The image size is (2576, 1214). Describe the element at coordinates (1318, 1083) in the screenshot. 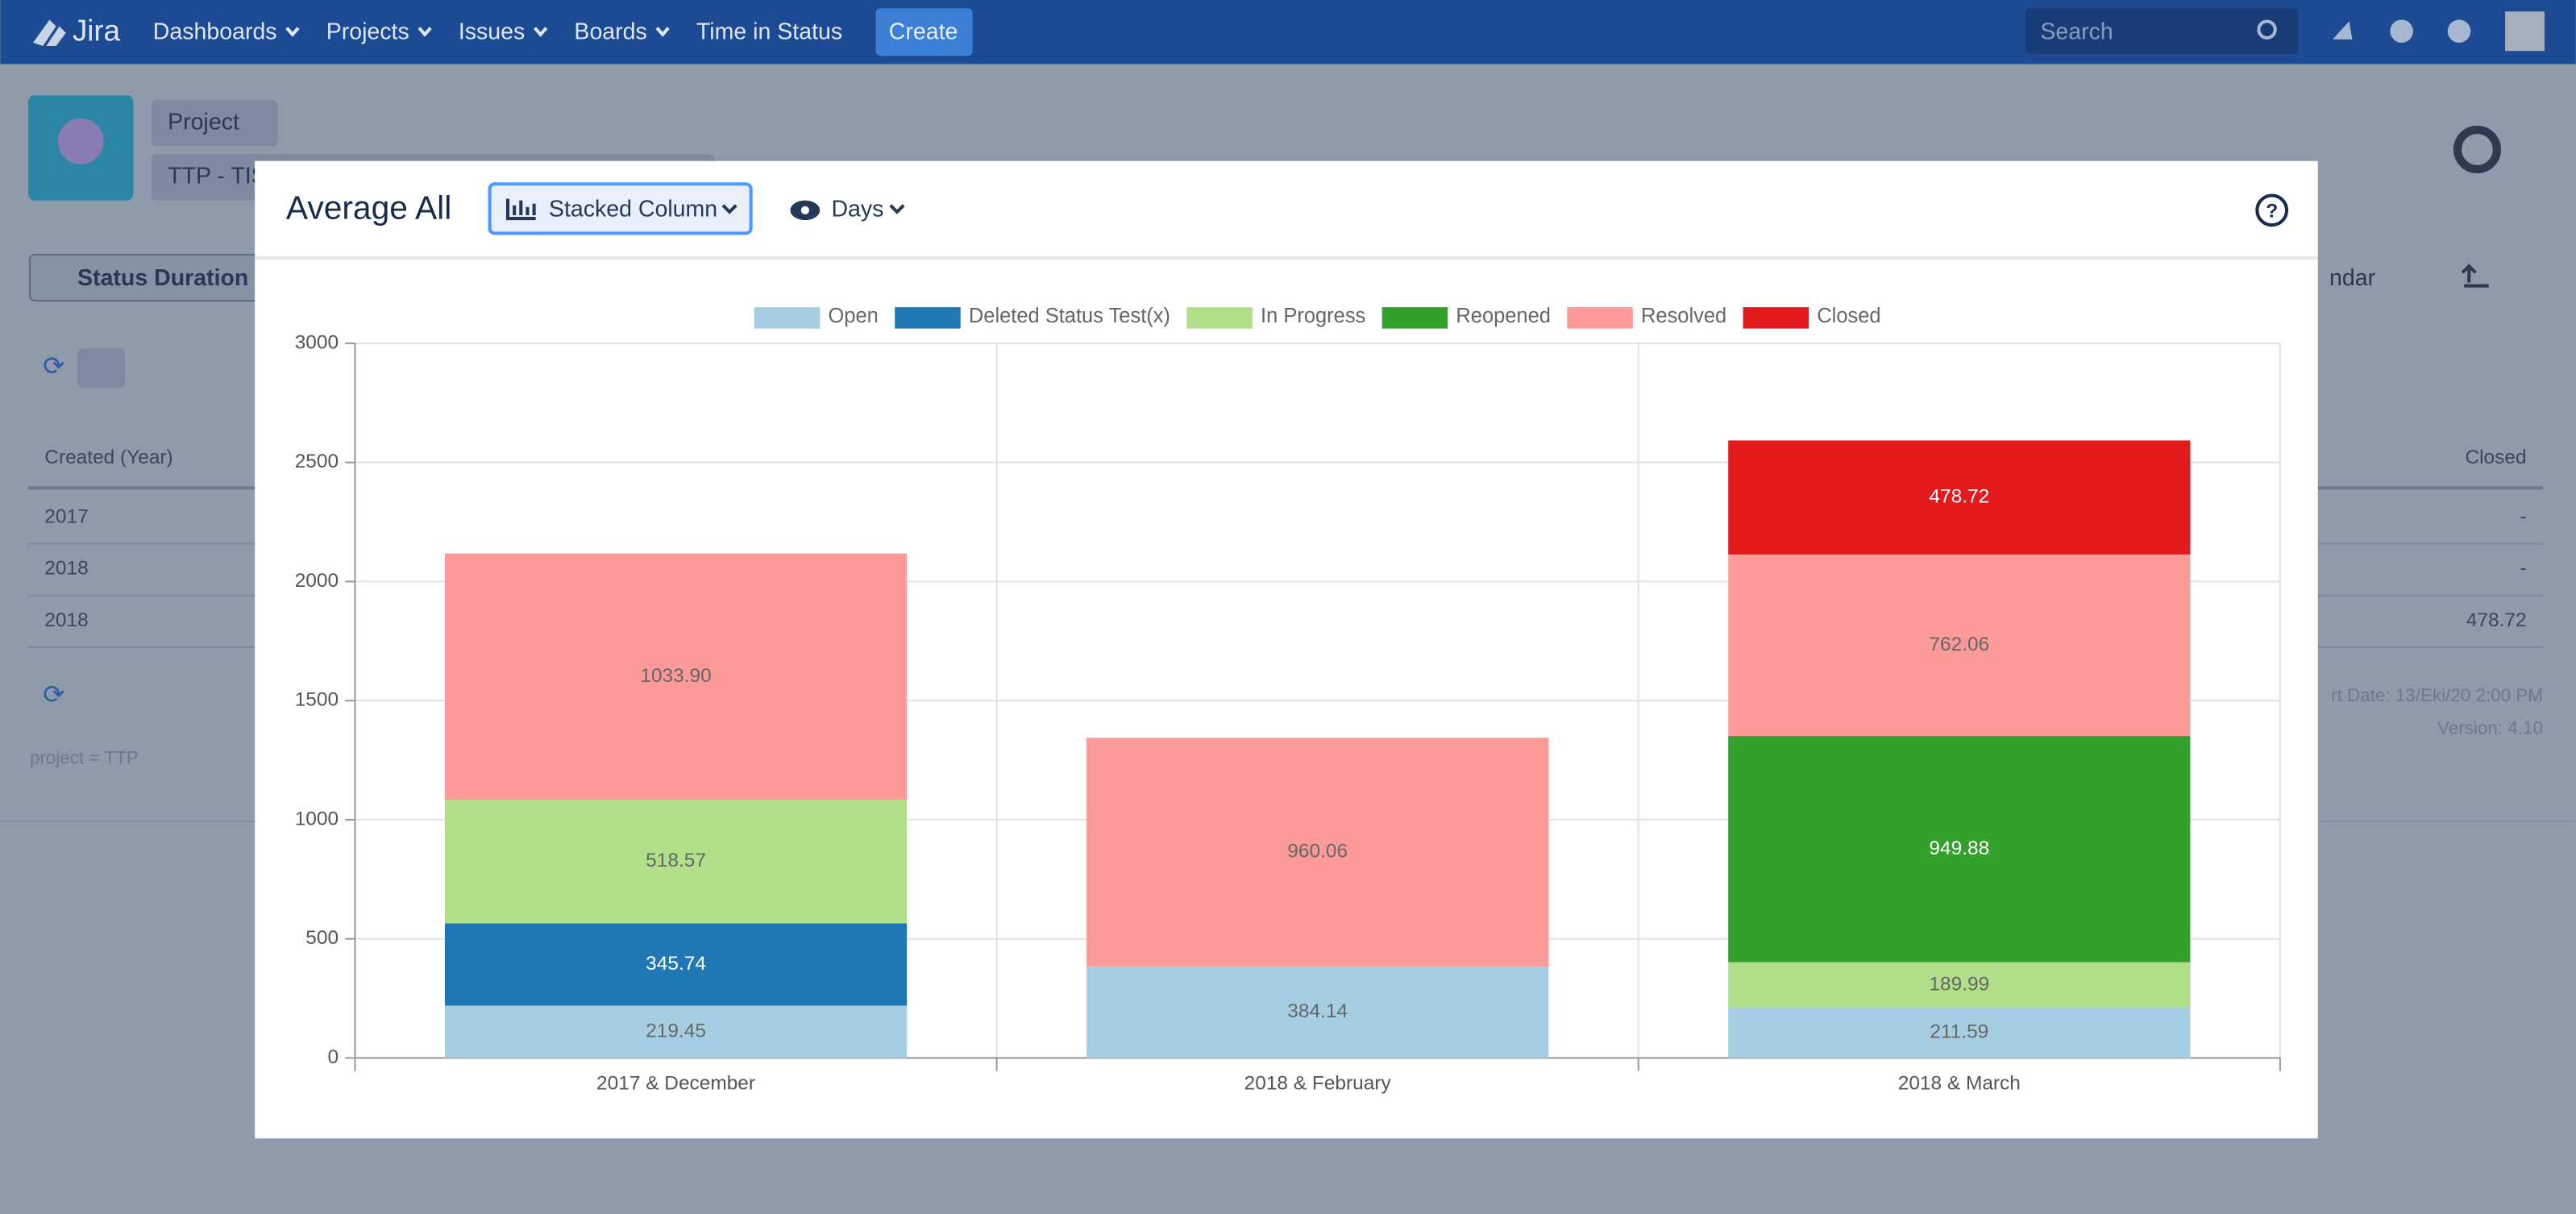

I see `x-tick-label: 2018 & February` at that location.